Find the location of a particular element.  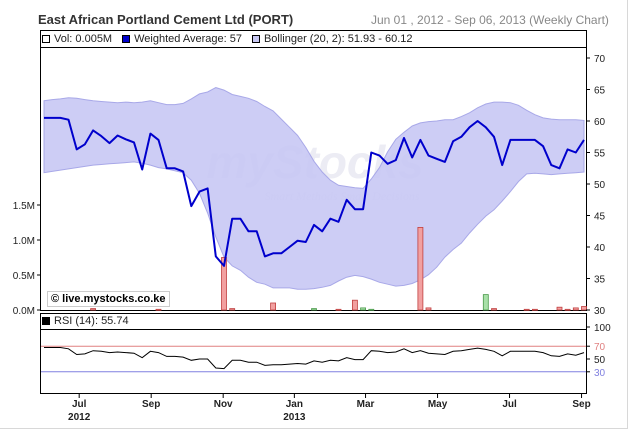

rsi-tick-label: 30 is located at coordinates (600, 373).